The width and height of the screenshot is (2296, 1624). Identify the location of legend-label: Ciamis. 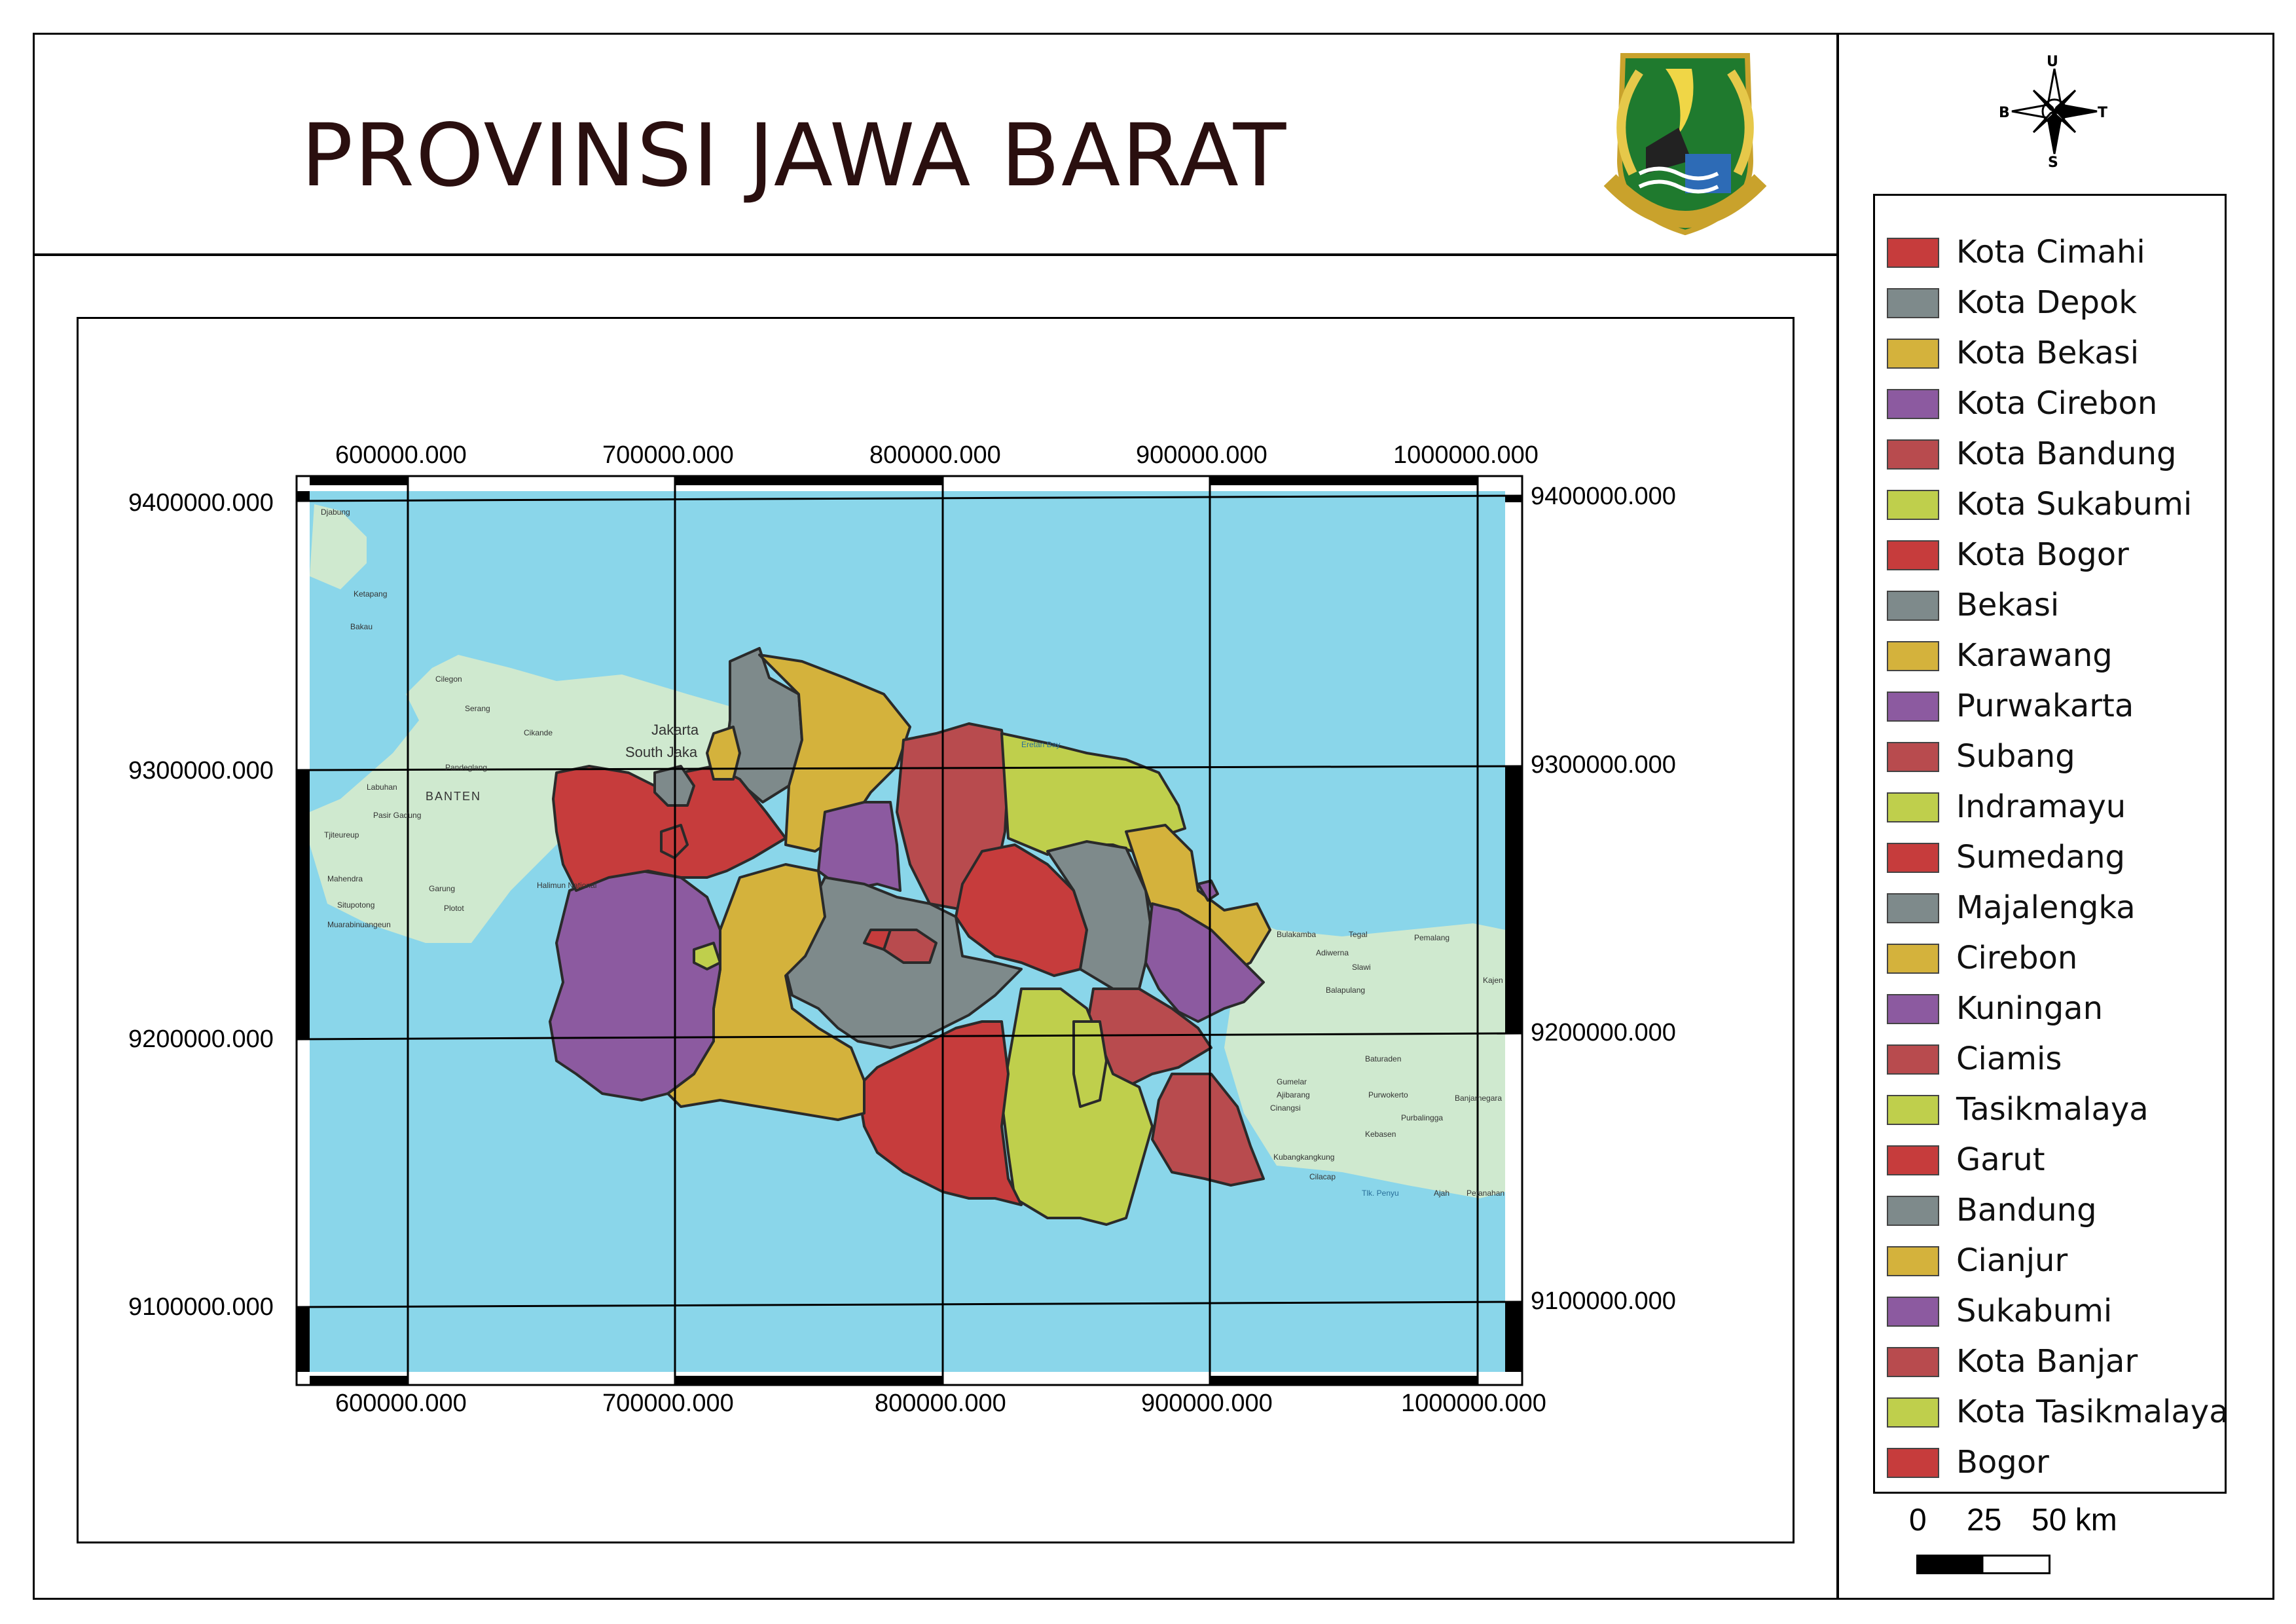
(2009, 1059).